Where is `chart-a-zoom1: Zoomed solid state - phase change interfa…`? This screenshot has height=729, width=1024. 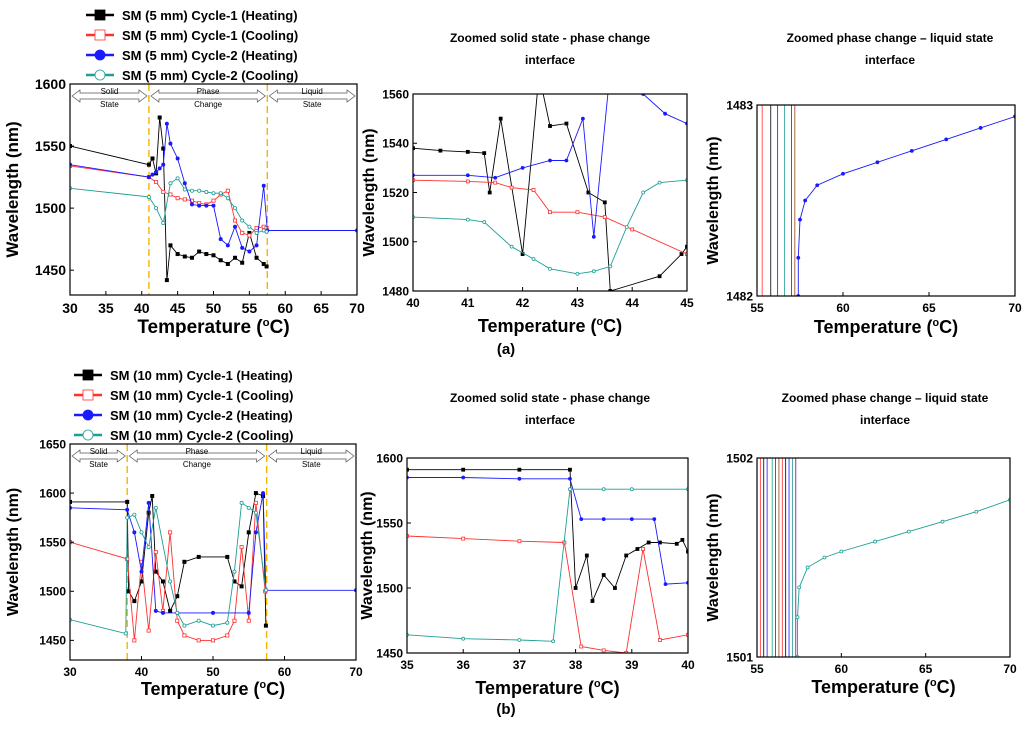
chart-a-zoom1: Zoomed solid state - phase change interfa… is located at coordinates (527, 183).